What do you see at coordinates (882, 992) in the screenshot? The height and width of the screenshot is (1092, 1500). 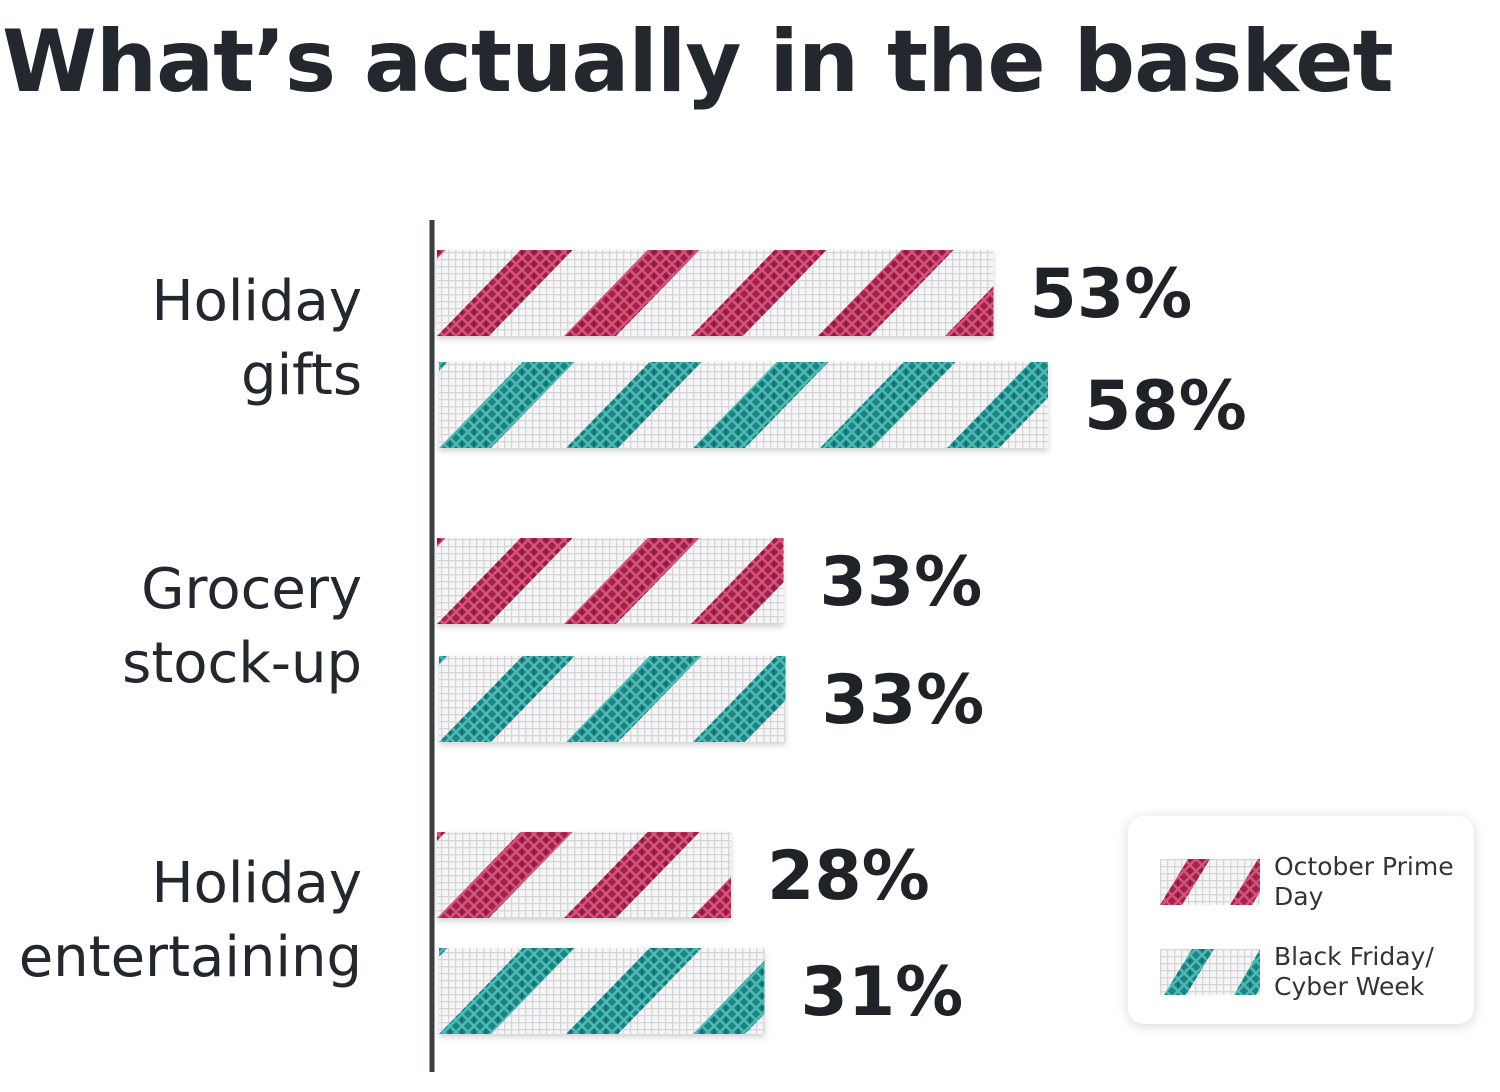 I see `value-label: 31%` at bounding box center [882, 992].